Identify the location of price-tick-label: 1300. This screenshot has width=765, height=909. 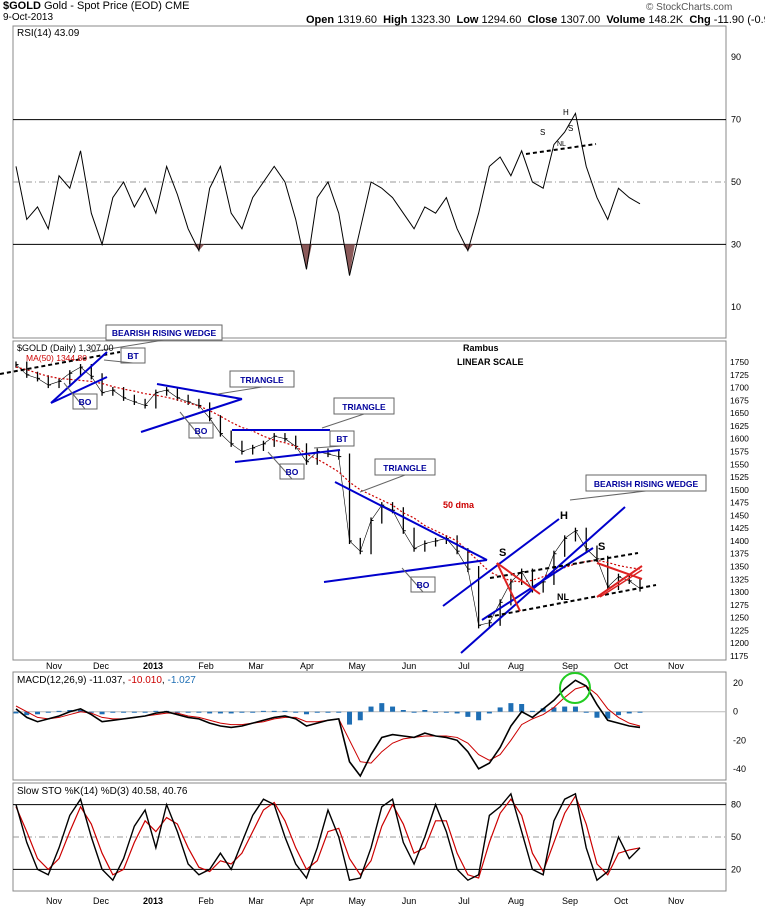
(739, 592).